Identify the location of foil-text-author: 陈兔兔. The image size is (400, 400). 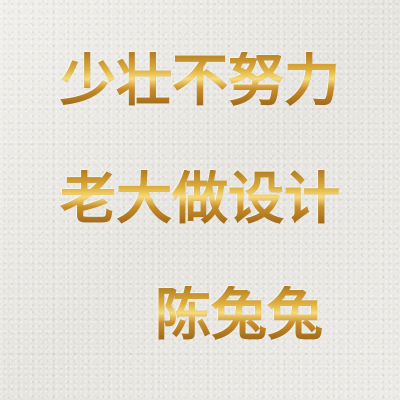
(239, 315).